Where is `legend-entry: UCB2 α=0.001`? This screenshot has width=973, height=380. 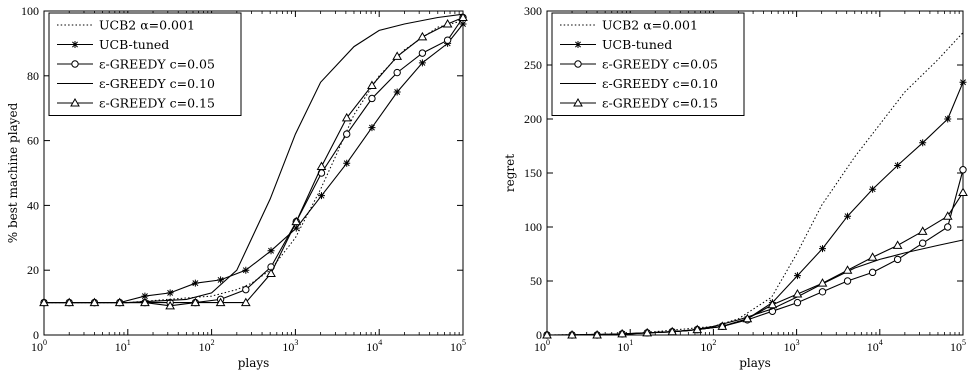
legend-entry: UCB2 α=0.001 is located at coordinates (147, 25).